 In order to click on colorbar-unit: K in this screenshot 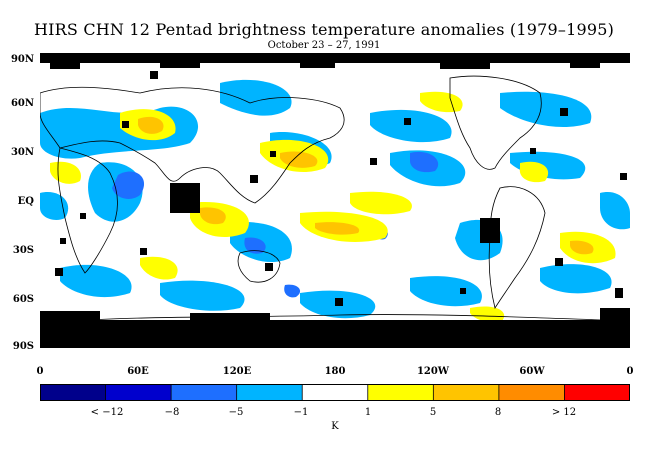, I will do `click(335, 426)`.